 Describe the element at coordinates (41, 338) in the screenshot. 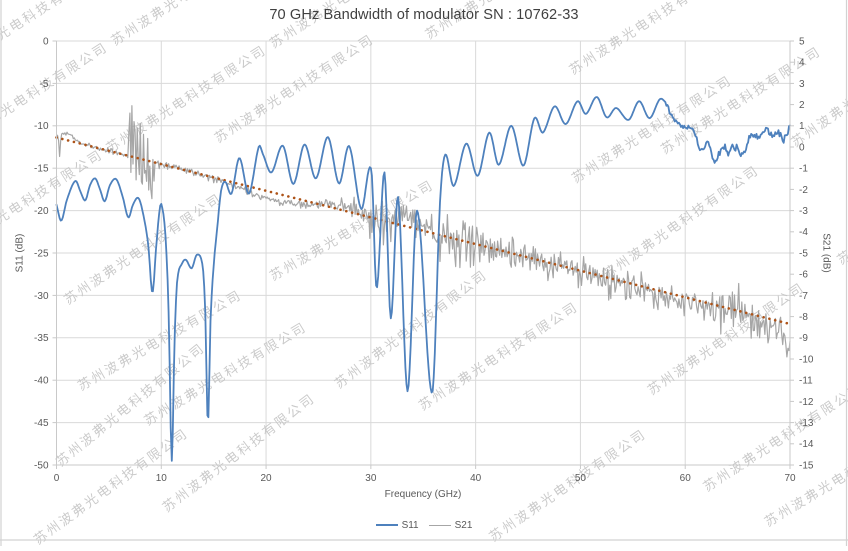

I see `left-tick-label: -35` at that location.